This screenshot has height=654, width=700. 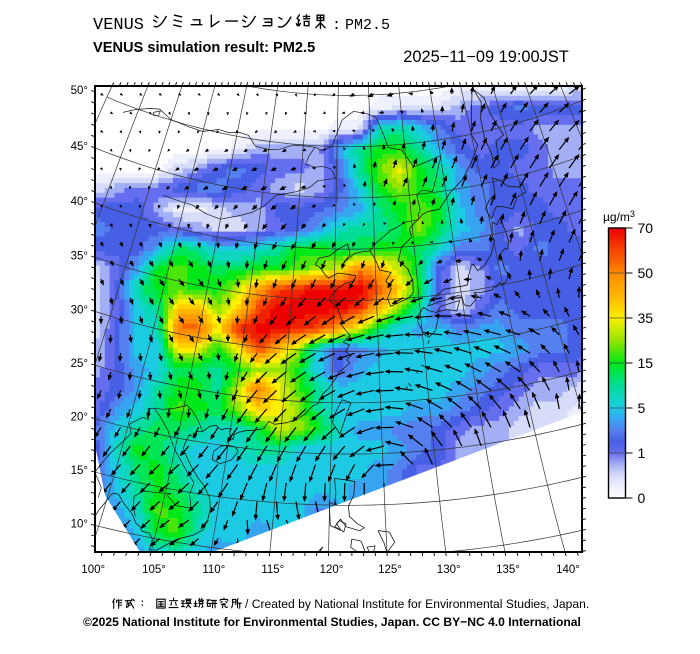 What do you see at coordinates (646, 273) in the screenshot?
I see `svg-text: 50` at bounding box center [646, 273].